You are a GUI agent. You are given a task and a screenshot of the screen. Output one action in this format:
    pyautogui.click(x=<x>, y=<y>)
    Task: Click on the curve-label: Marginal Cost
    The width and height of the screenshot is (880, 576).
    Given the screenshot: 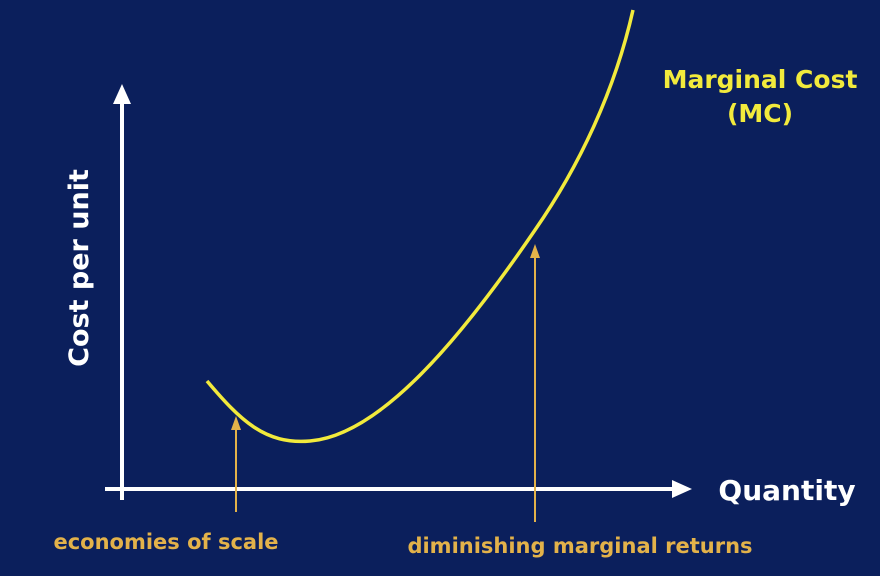 What is the action you would take?
    pyautogui.click(x=760, y=79)
    